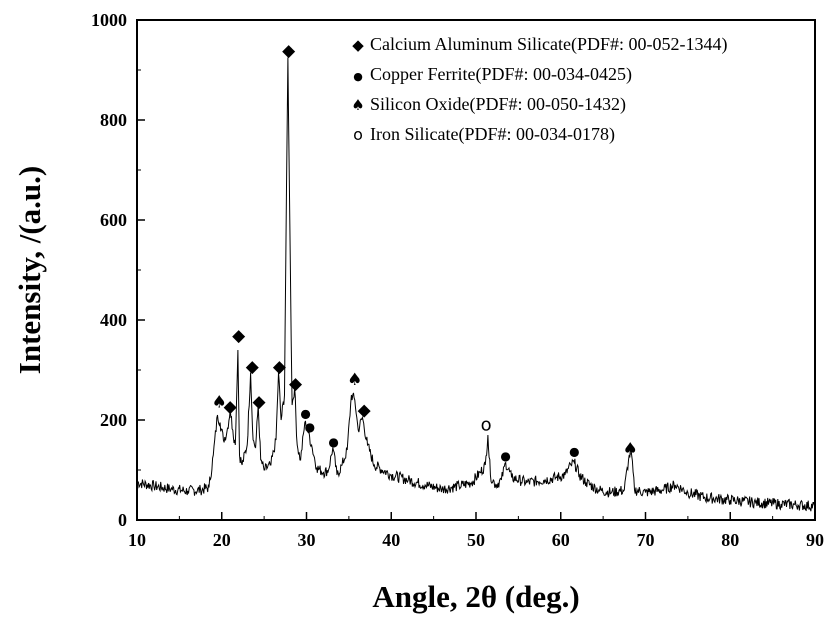 This screenshot has height=623, width=838. I want to click on spade-icon: ♠, so click(357, 105).